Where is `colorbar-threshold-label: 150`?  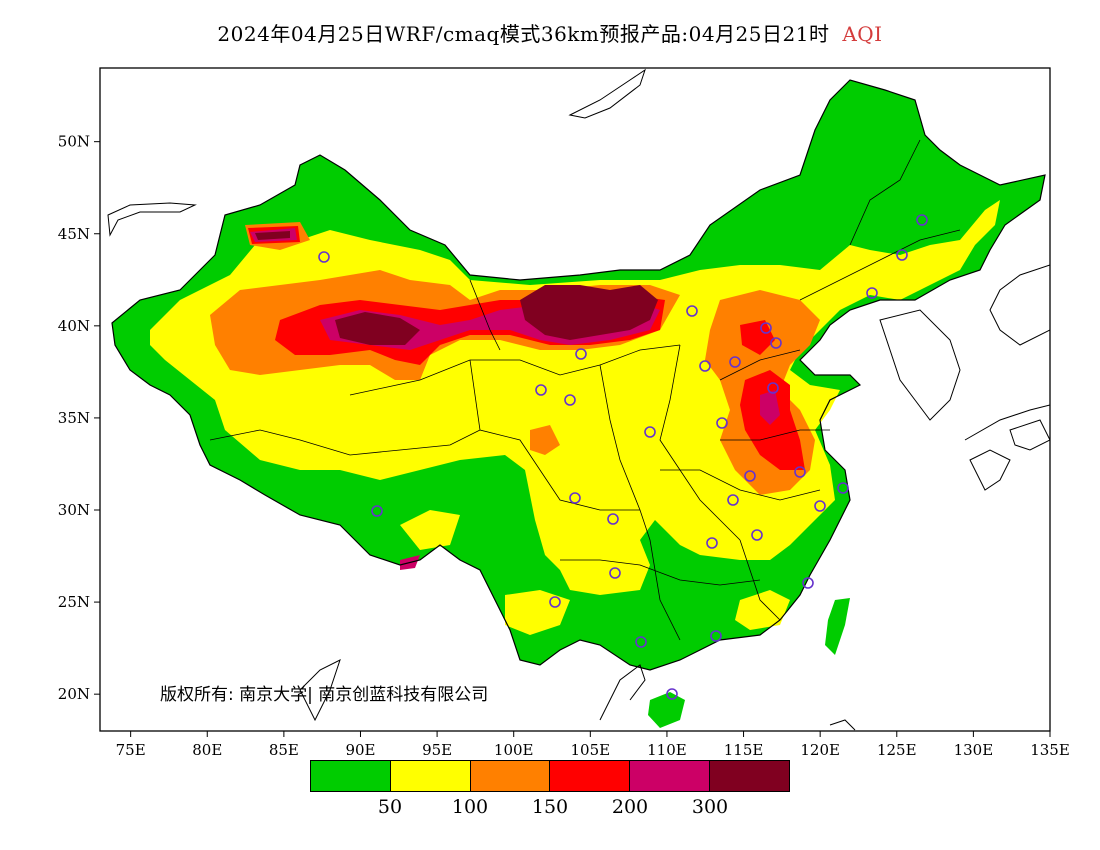
colorbar-threshold-label: 150 is located at coordinates (550, 807).